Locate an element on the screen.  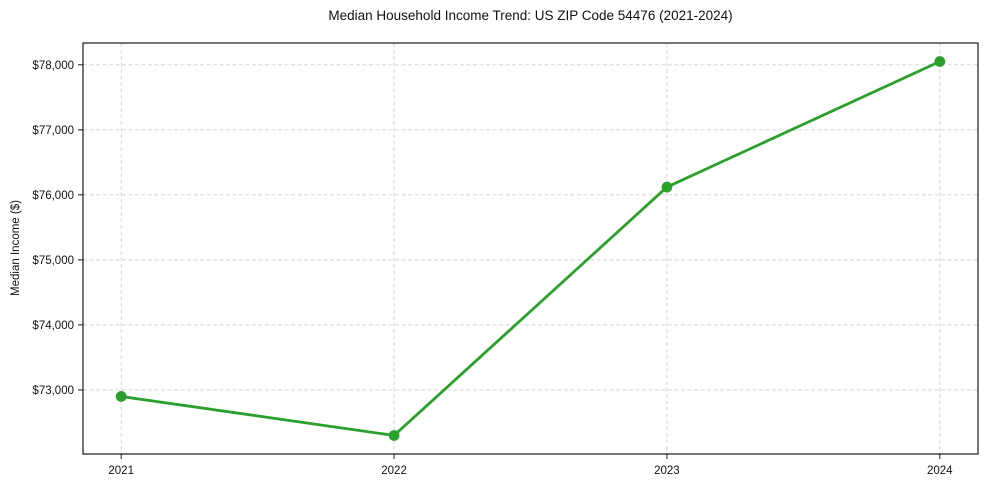
x-tick-label: 2023 is located at coordinates (667, 471).